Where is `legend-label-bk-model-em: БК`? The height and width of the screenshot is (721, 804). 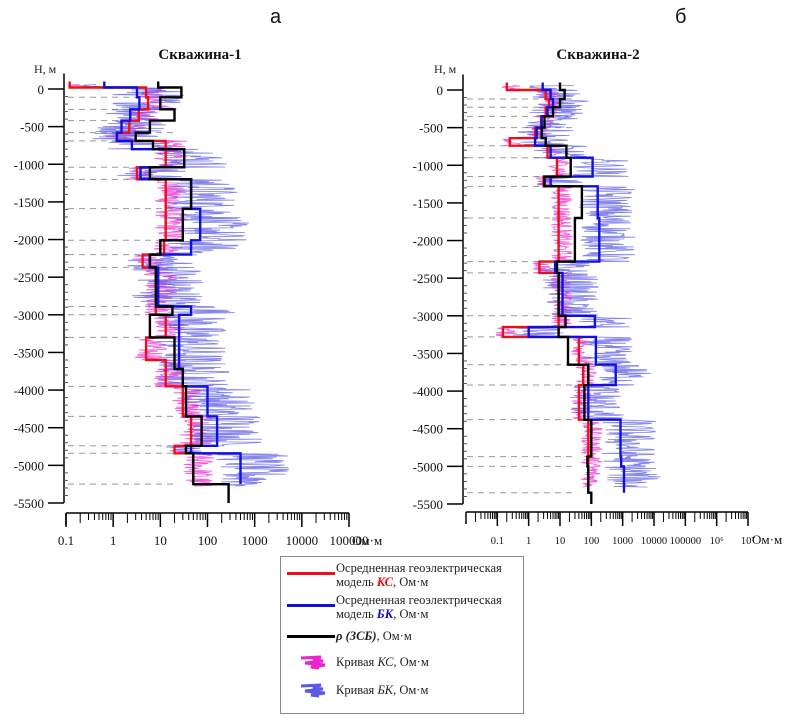 legend-label-bk-model-em: БК is located at coordinates (385, 614).